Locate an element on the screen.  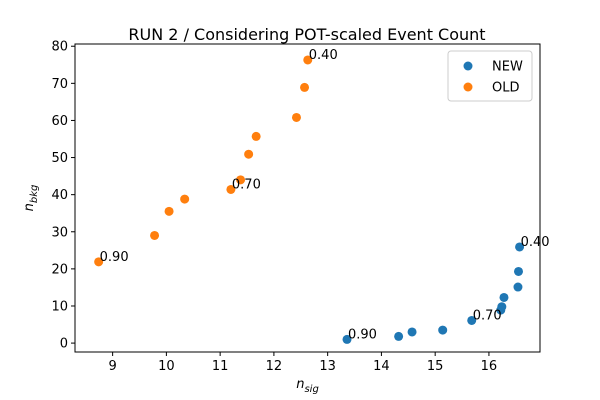
y-axis: 0 10 20 30 40 50 60 70 80 is located at coordinates (63, 196).